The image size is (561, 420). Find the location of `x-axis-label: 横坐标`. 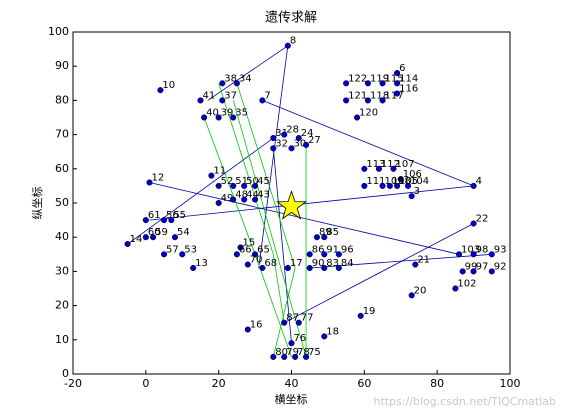

x-axis-label: 横坐标 is located at coordinates (291, 399).